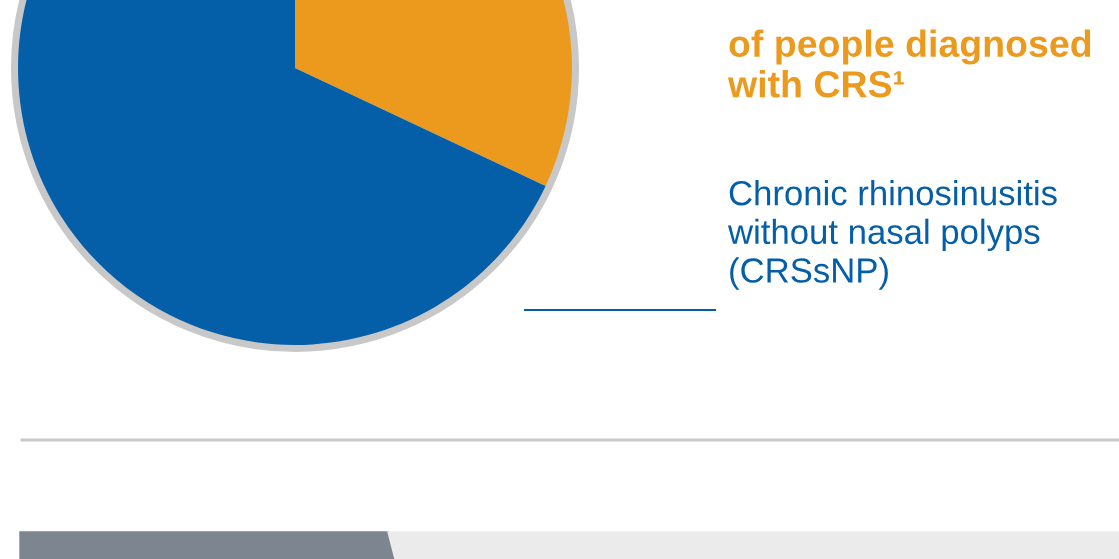 The width and height of the screenshot is (1119, 559). What do you see at coordinates (909, 63) in the screenshot?
I see `text: of people diagnosed with CRS¹` at bounding box center [909, 63].